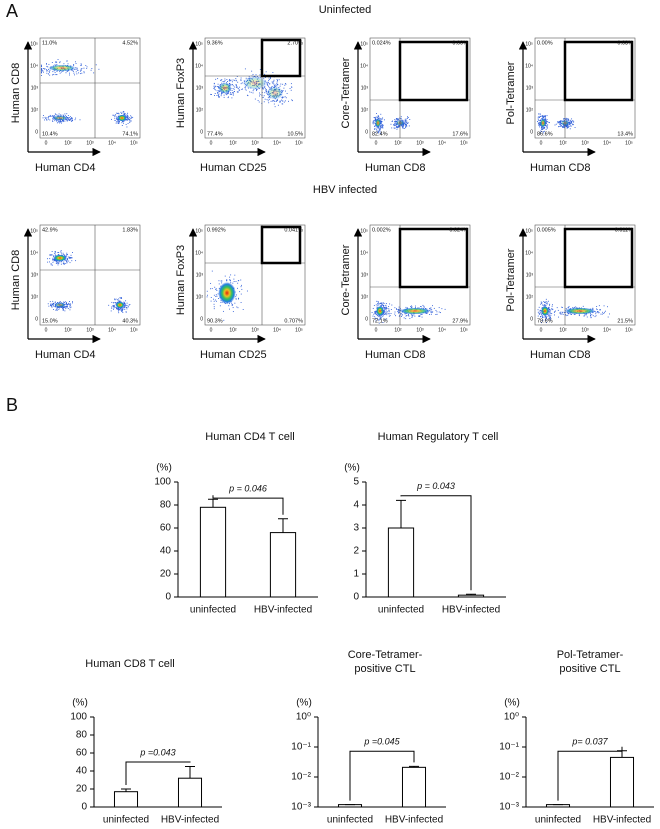  What do you see at coordinates (130, 230) in the screenshot?
I see `quadrant-percent: 1.83%` at bounding box center [130, 230].